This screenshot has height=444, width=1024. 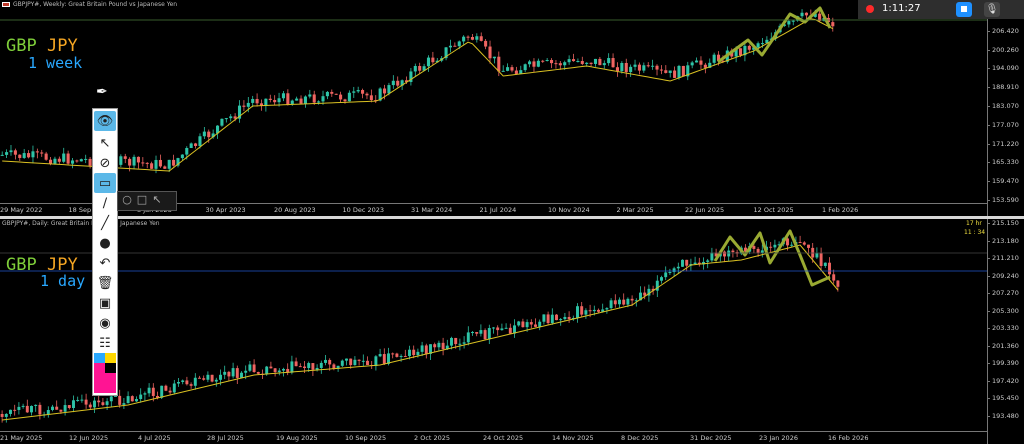 What do you see at coordinates (142, 199) in the screenshot?
I see `square-shape-icon: □` at bounding box center [142, 199].